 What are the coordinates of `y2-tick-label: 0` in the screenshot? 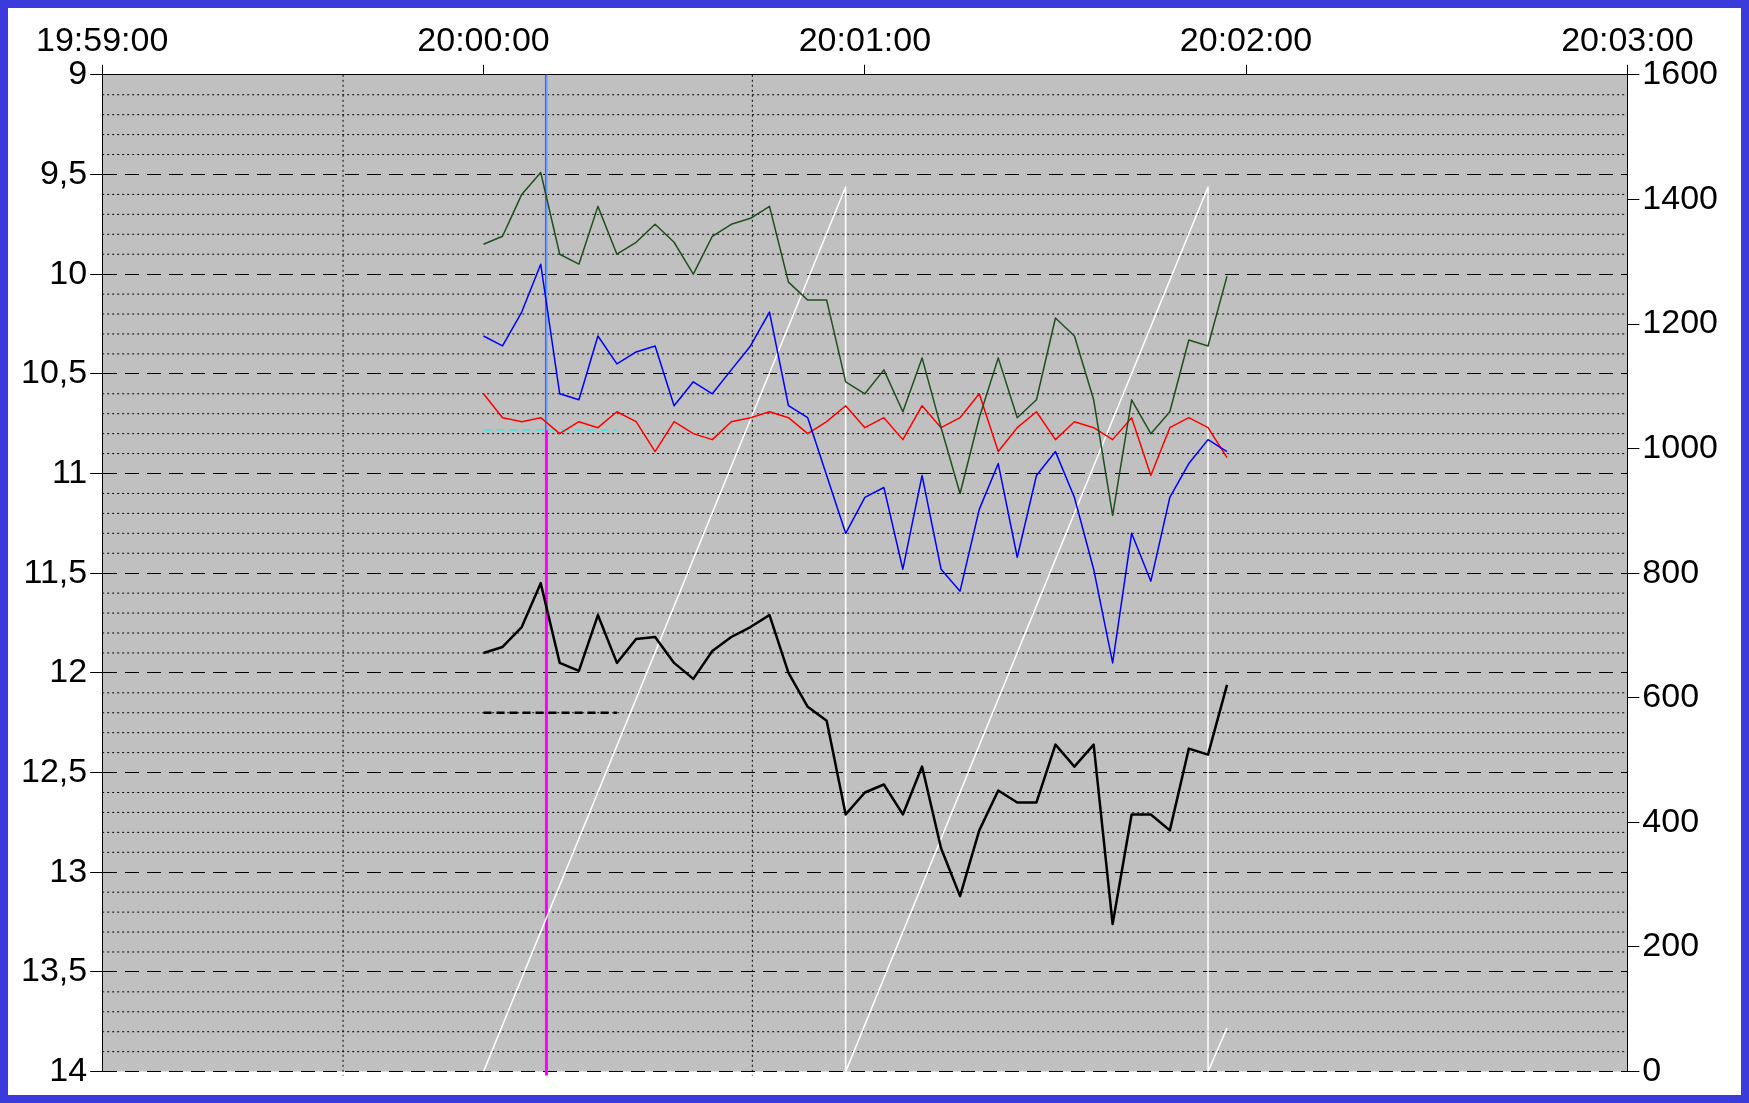 It's located at (1652, 1068).